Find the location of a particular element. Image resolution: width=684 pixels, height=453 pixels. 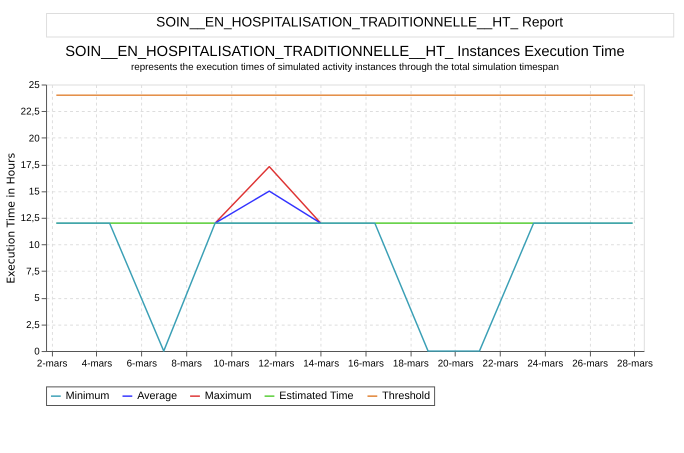

x-tick-label: 2-mars is located at coordinates (52, 364).